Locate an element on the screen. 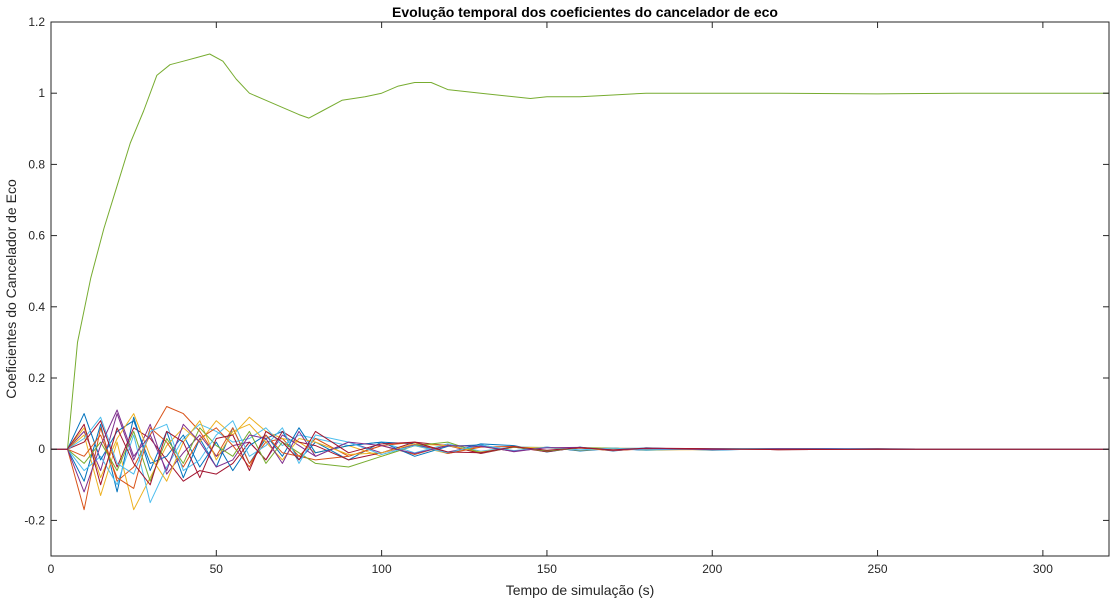  x-axis-label: Tempo de simulação (s) is located at coordinates (580, 590).